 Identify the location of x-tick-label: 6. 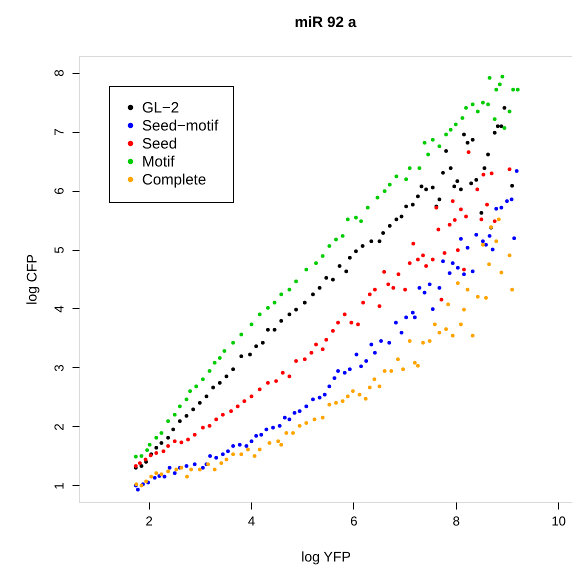
(354, 521).